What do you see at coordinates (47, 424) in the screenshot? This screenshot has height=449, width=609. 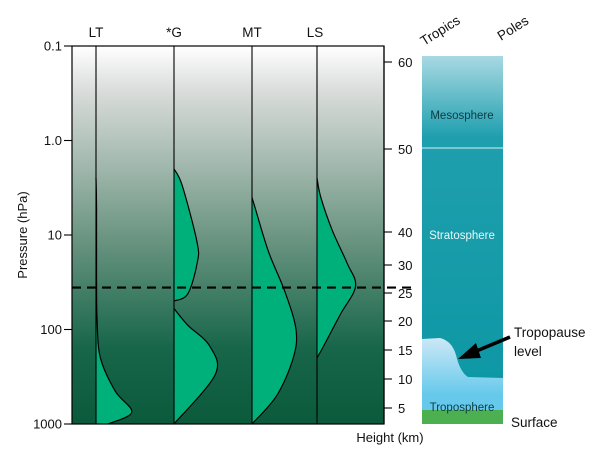 I see `pressure-tick-label: 1000` at bounding box center [47, 424].